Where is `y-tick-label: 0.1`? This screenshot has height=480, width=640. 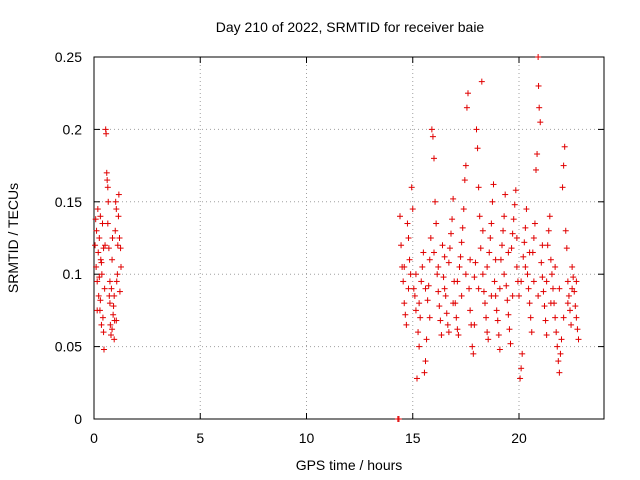
y-tick-label: 0.1 is located at coordinates (73, 274).